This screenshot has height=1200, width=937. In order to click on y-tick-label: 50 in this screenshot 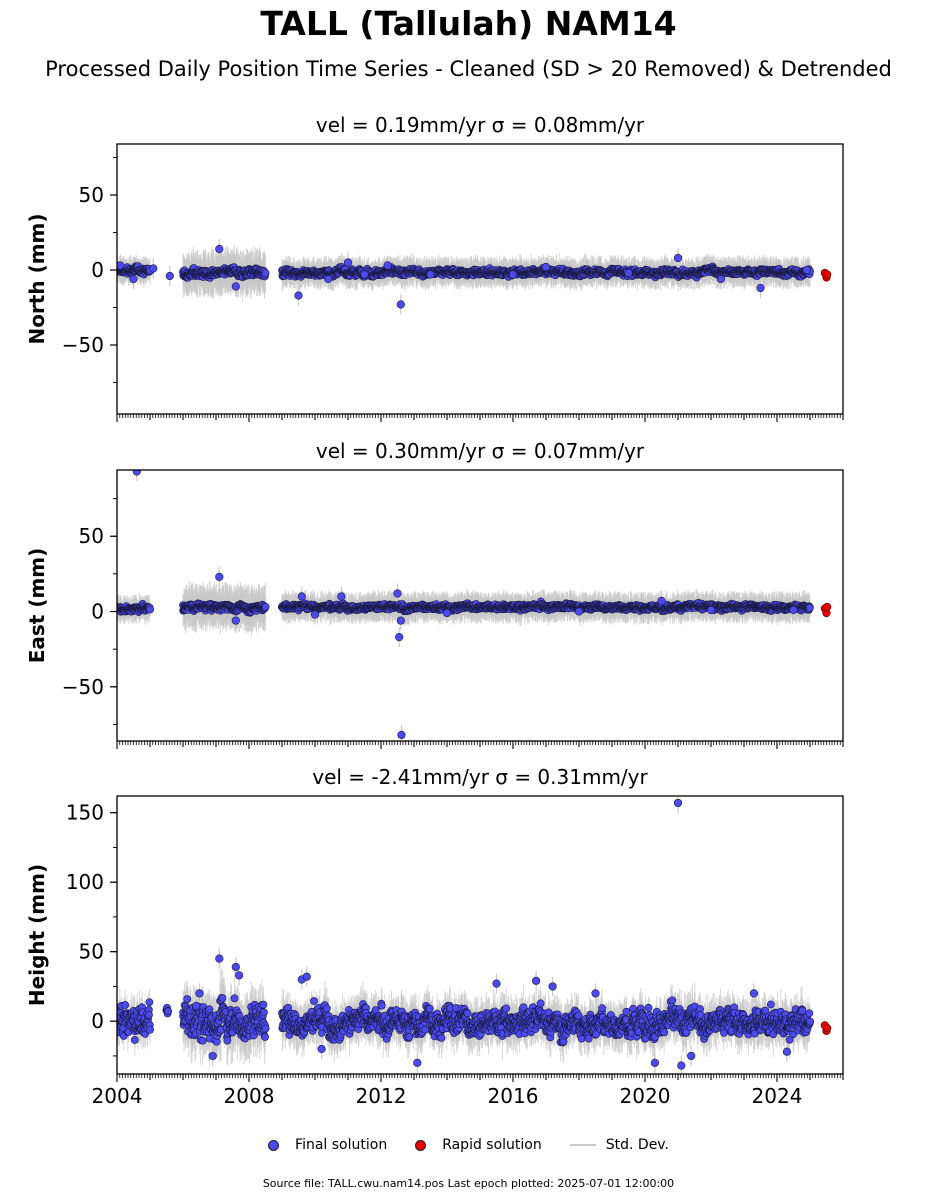, I will do `click(91, 195)`.